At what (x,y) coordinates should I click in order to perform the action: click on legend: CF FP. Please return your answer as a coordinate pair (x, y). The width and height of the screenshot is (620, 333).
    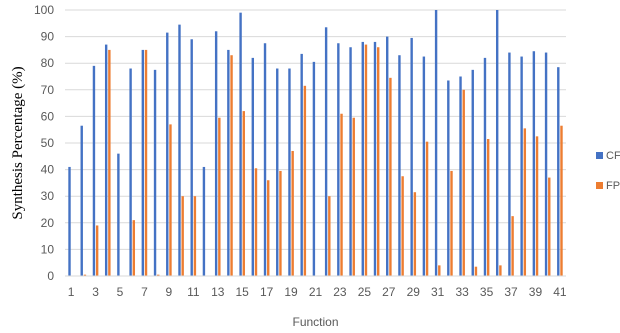
    Looking at the image, I should click on (608, 171).